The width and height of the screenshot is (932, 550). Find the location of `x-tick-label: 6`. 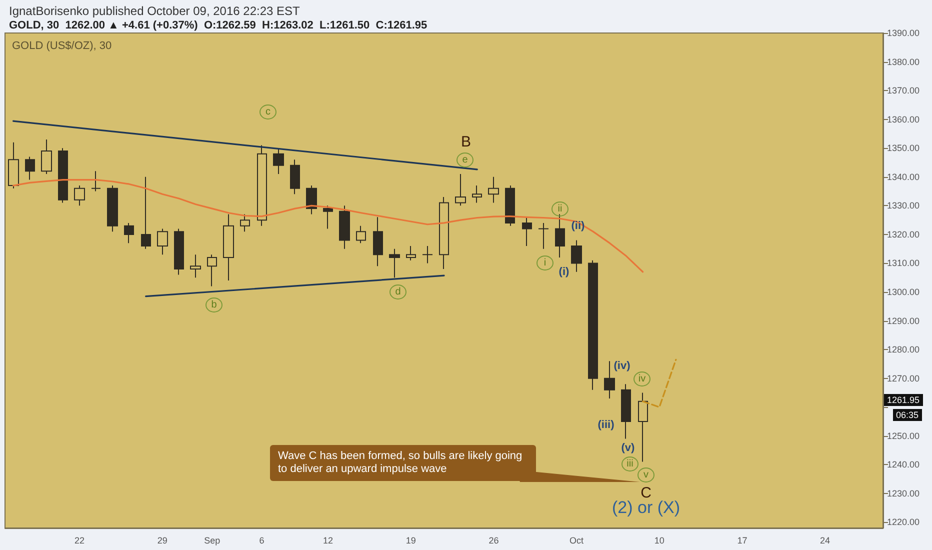

x-tick-label: 6 is located at coordinates (261, 541).